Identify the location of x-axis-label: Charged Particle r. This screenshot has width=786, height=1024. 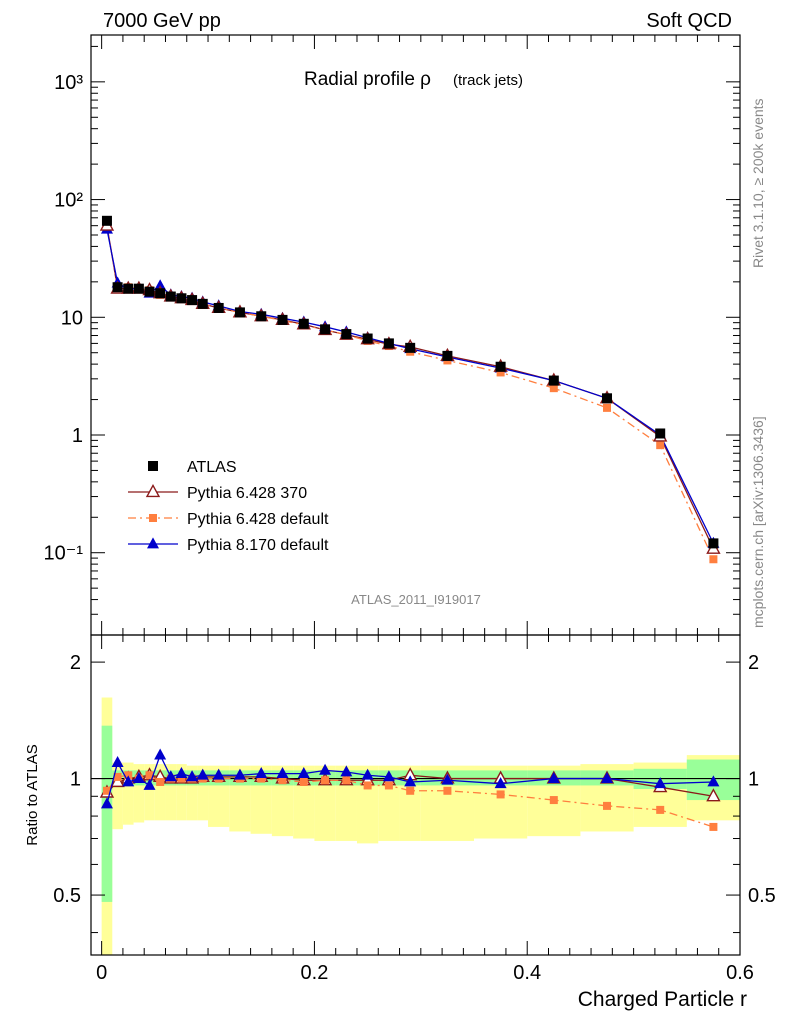
(662, 999).